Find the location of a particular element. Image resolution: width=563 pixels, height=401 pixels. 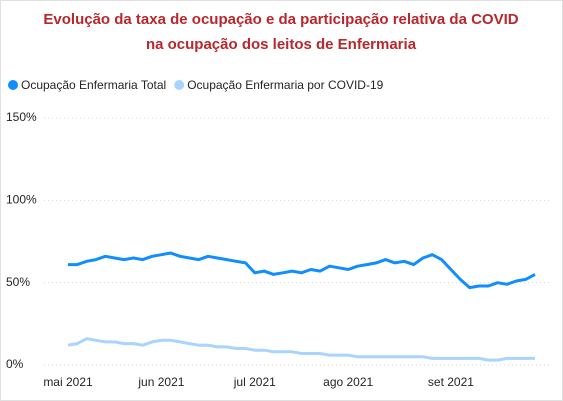

y-tick-label: 50% is located at coordinates (18, 282).